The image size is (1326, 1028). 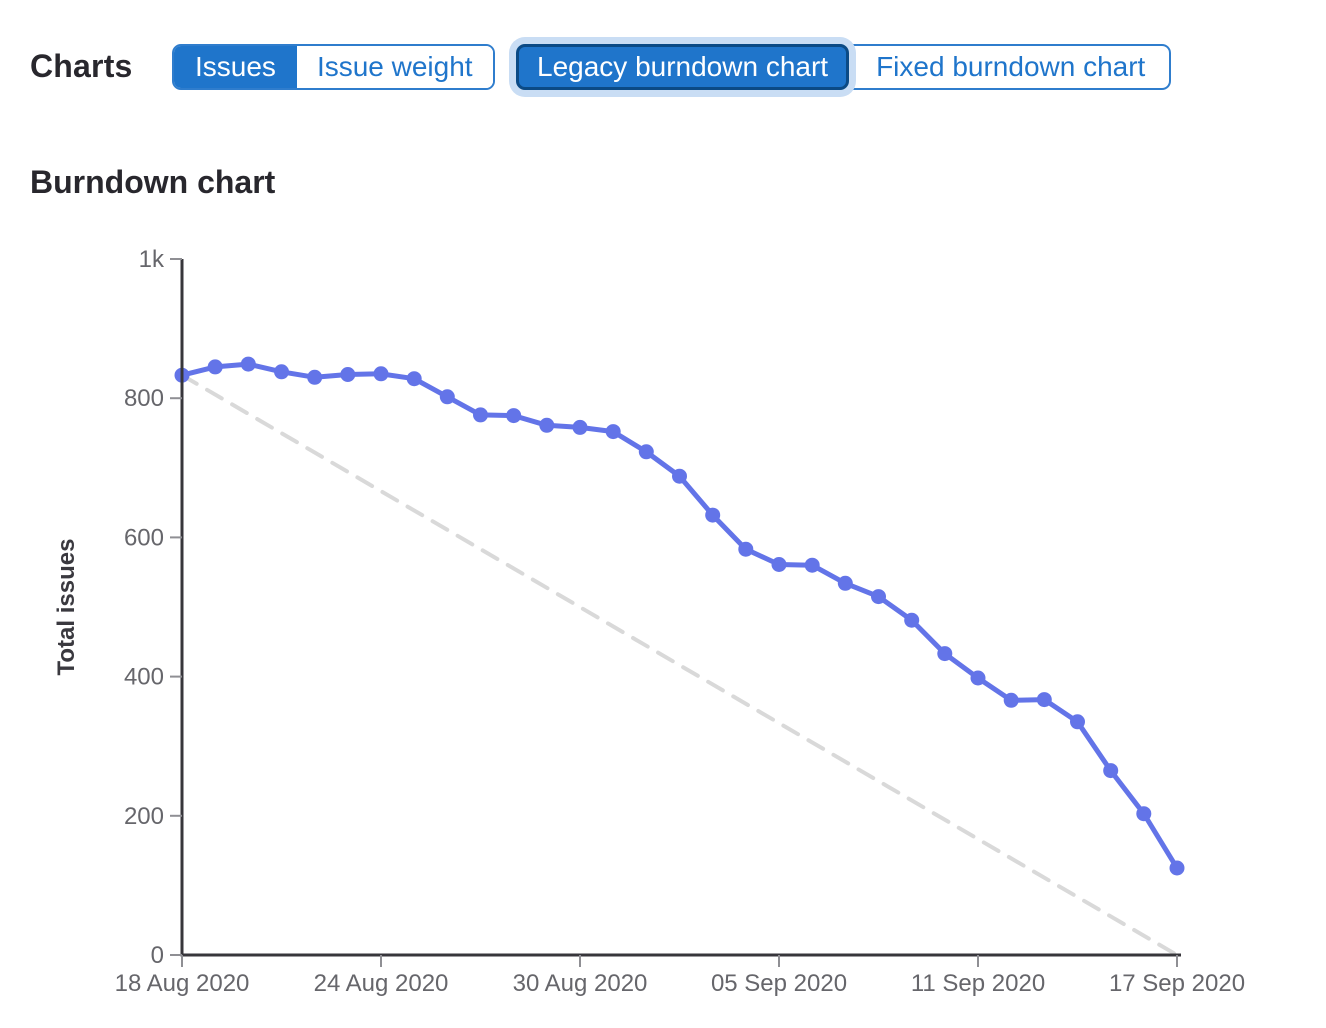 What do you see at coordinates (144, 816) in the screenshot?
I see `y-tick-label: 200` at bounding box center [144, 816].